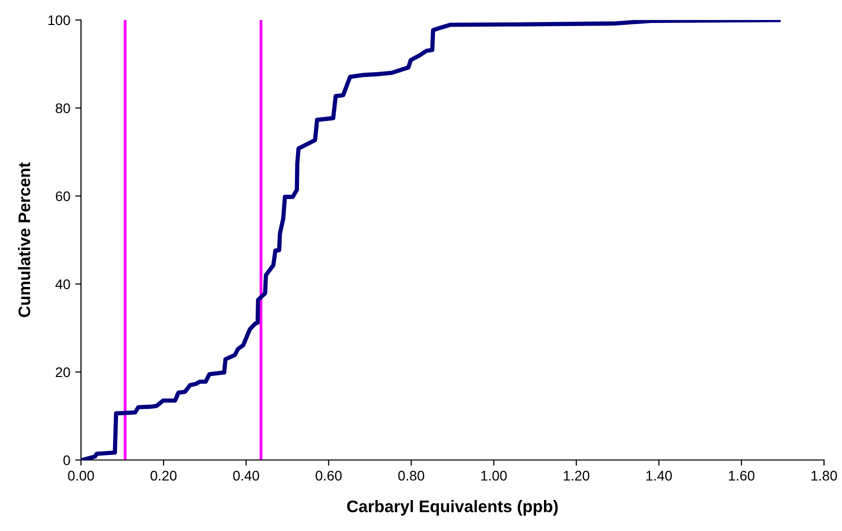 The width and height of the screenshot is (842, 531). Describe the element at coordinates (81, 475) in the screenshot. I see `x-tick-label: 0.00` at that location.